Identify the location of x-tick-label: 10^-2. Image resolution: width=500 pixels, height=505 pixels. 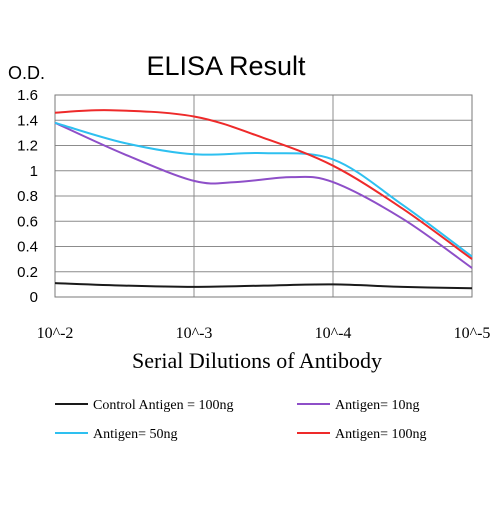
(55, 333).